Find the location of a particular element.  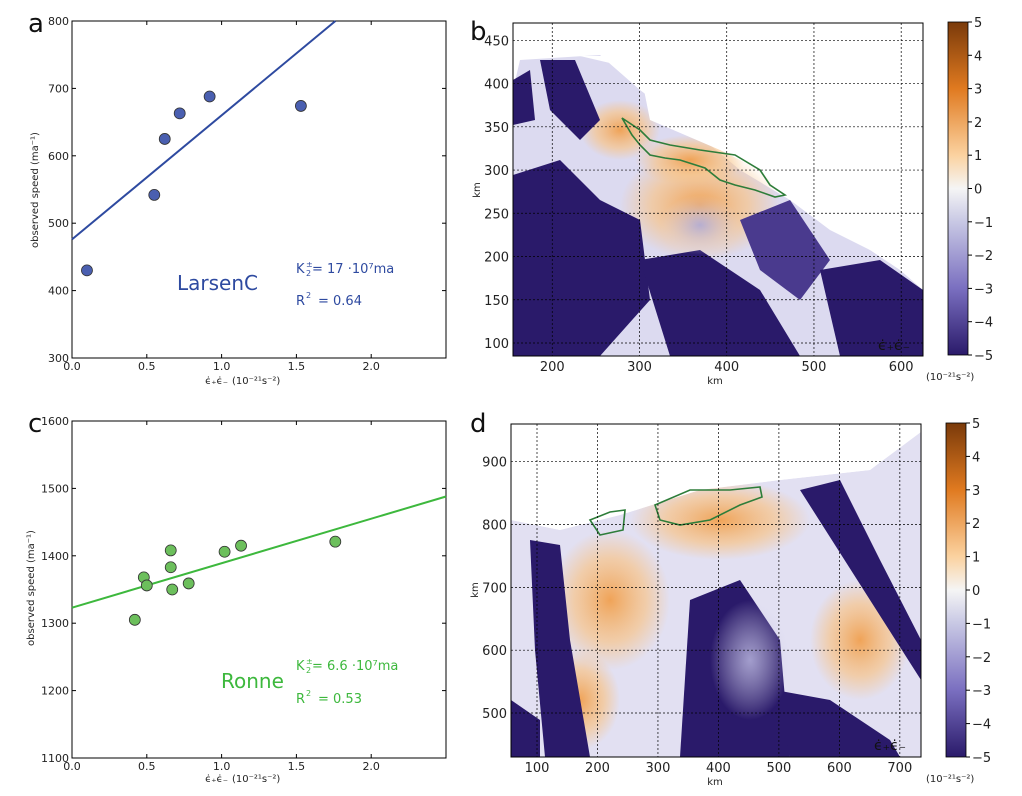

d-cbar-label: −1 is located at coordinates (981, 624).